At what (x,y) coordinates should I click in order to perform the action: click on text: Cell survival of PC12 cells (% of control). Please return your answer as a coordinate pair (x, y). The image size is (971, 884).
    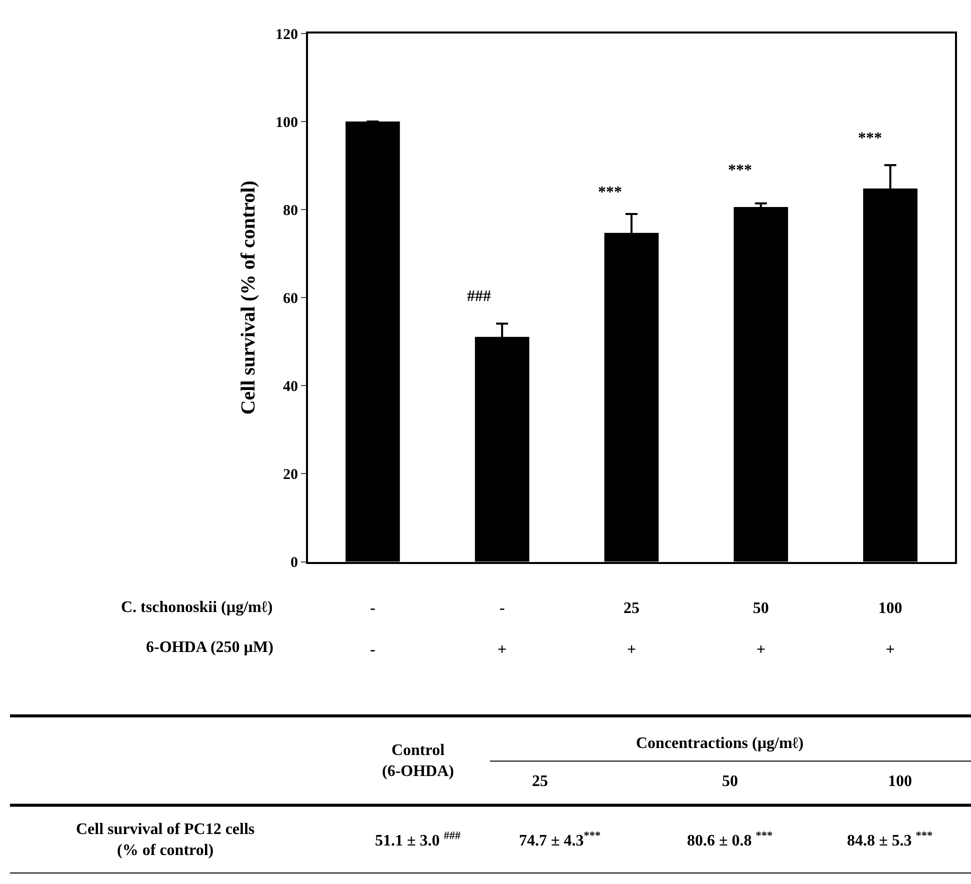
    Looking at the image, I should click on (165, 840).